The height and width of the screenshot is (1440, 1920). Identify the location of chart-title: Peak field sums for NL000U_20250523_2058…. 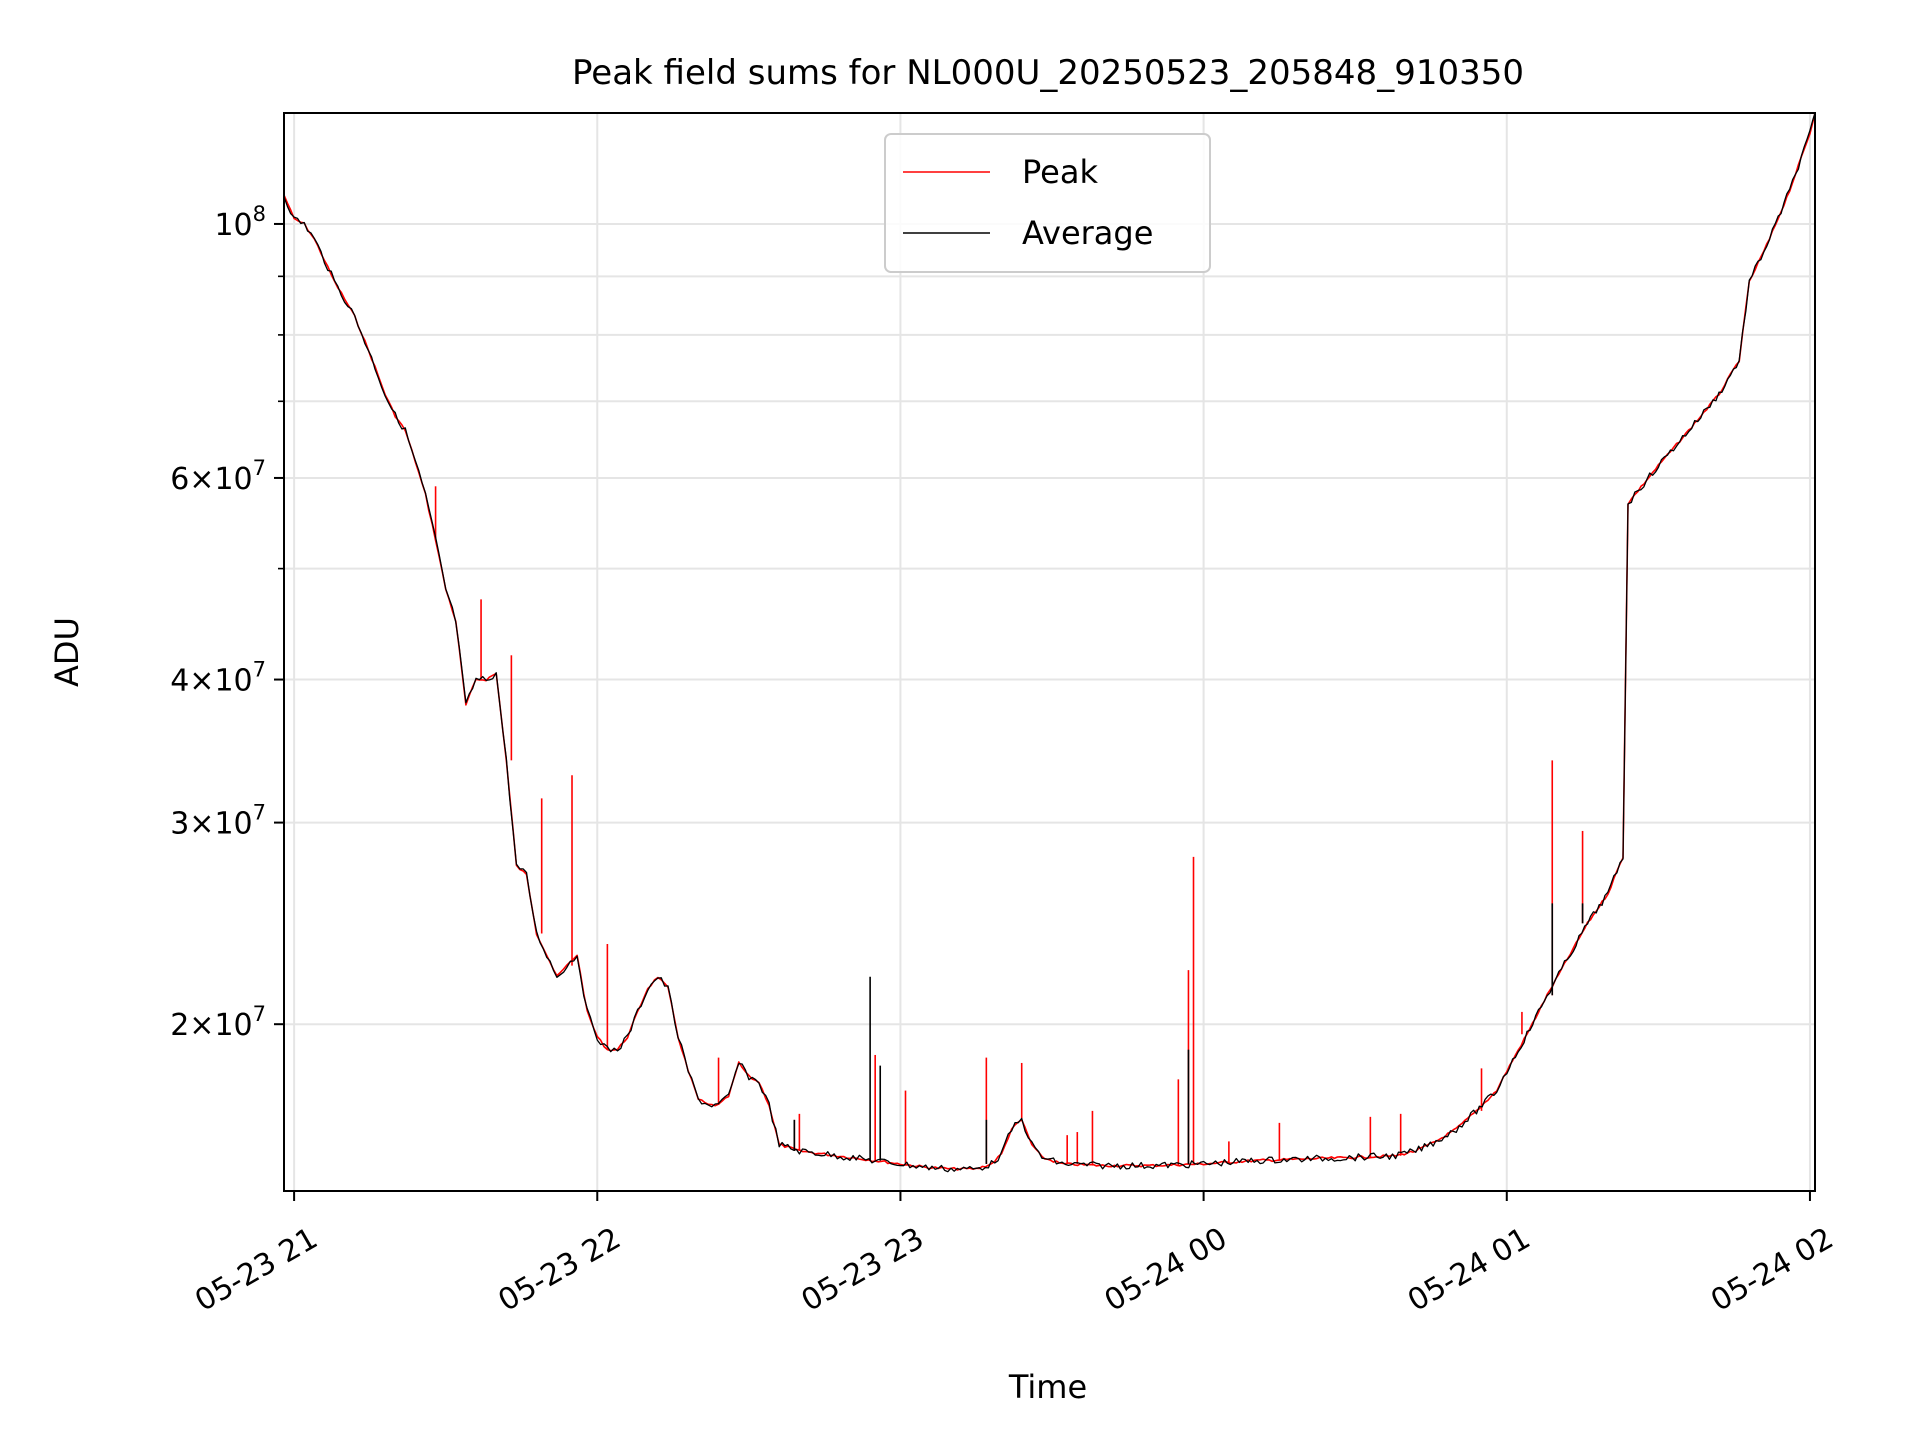
(1048, 73).